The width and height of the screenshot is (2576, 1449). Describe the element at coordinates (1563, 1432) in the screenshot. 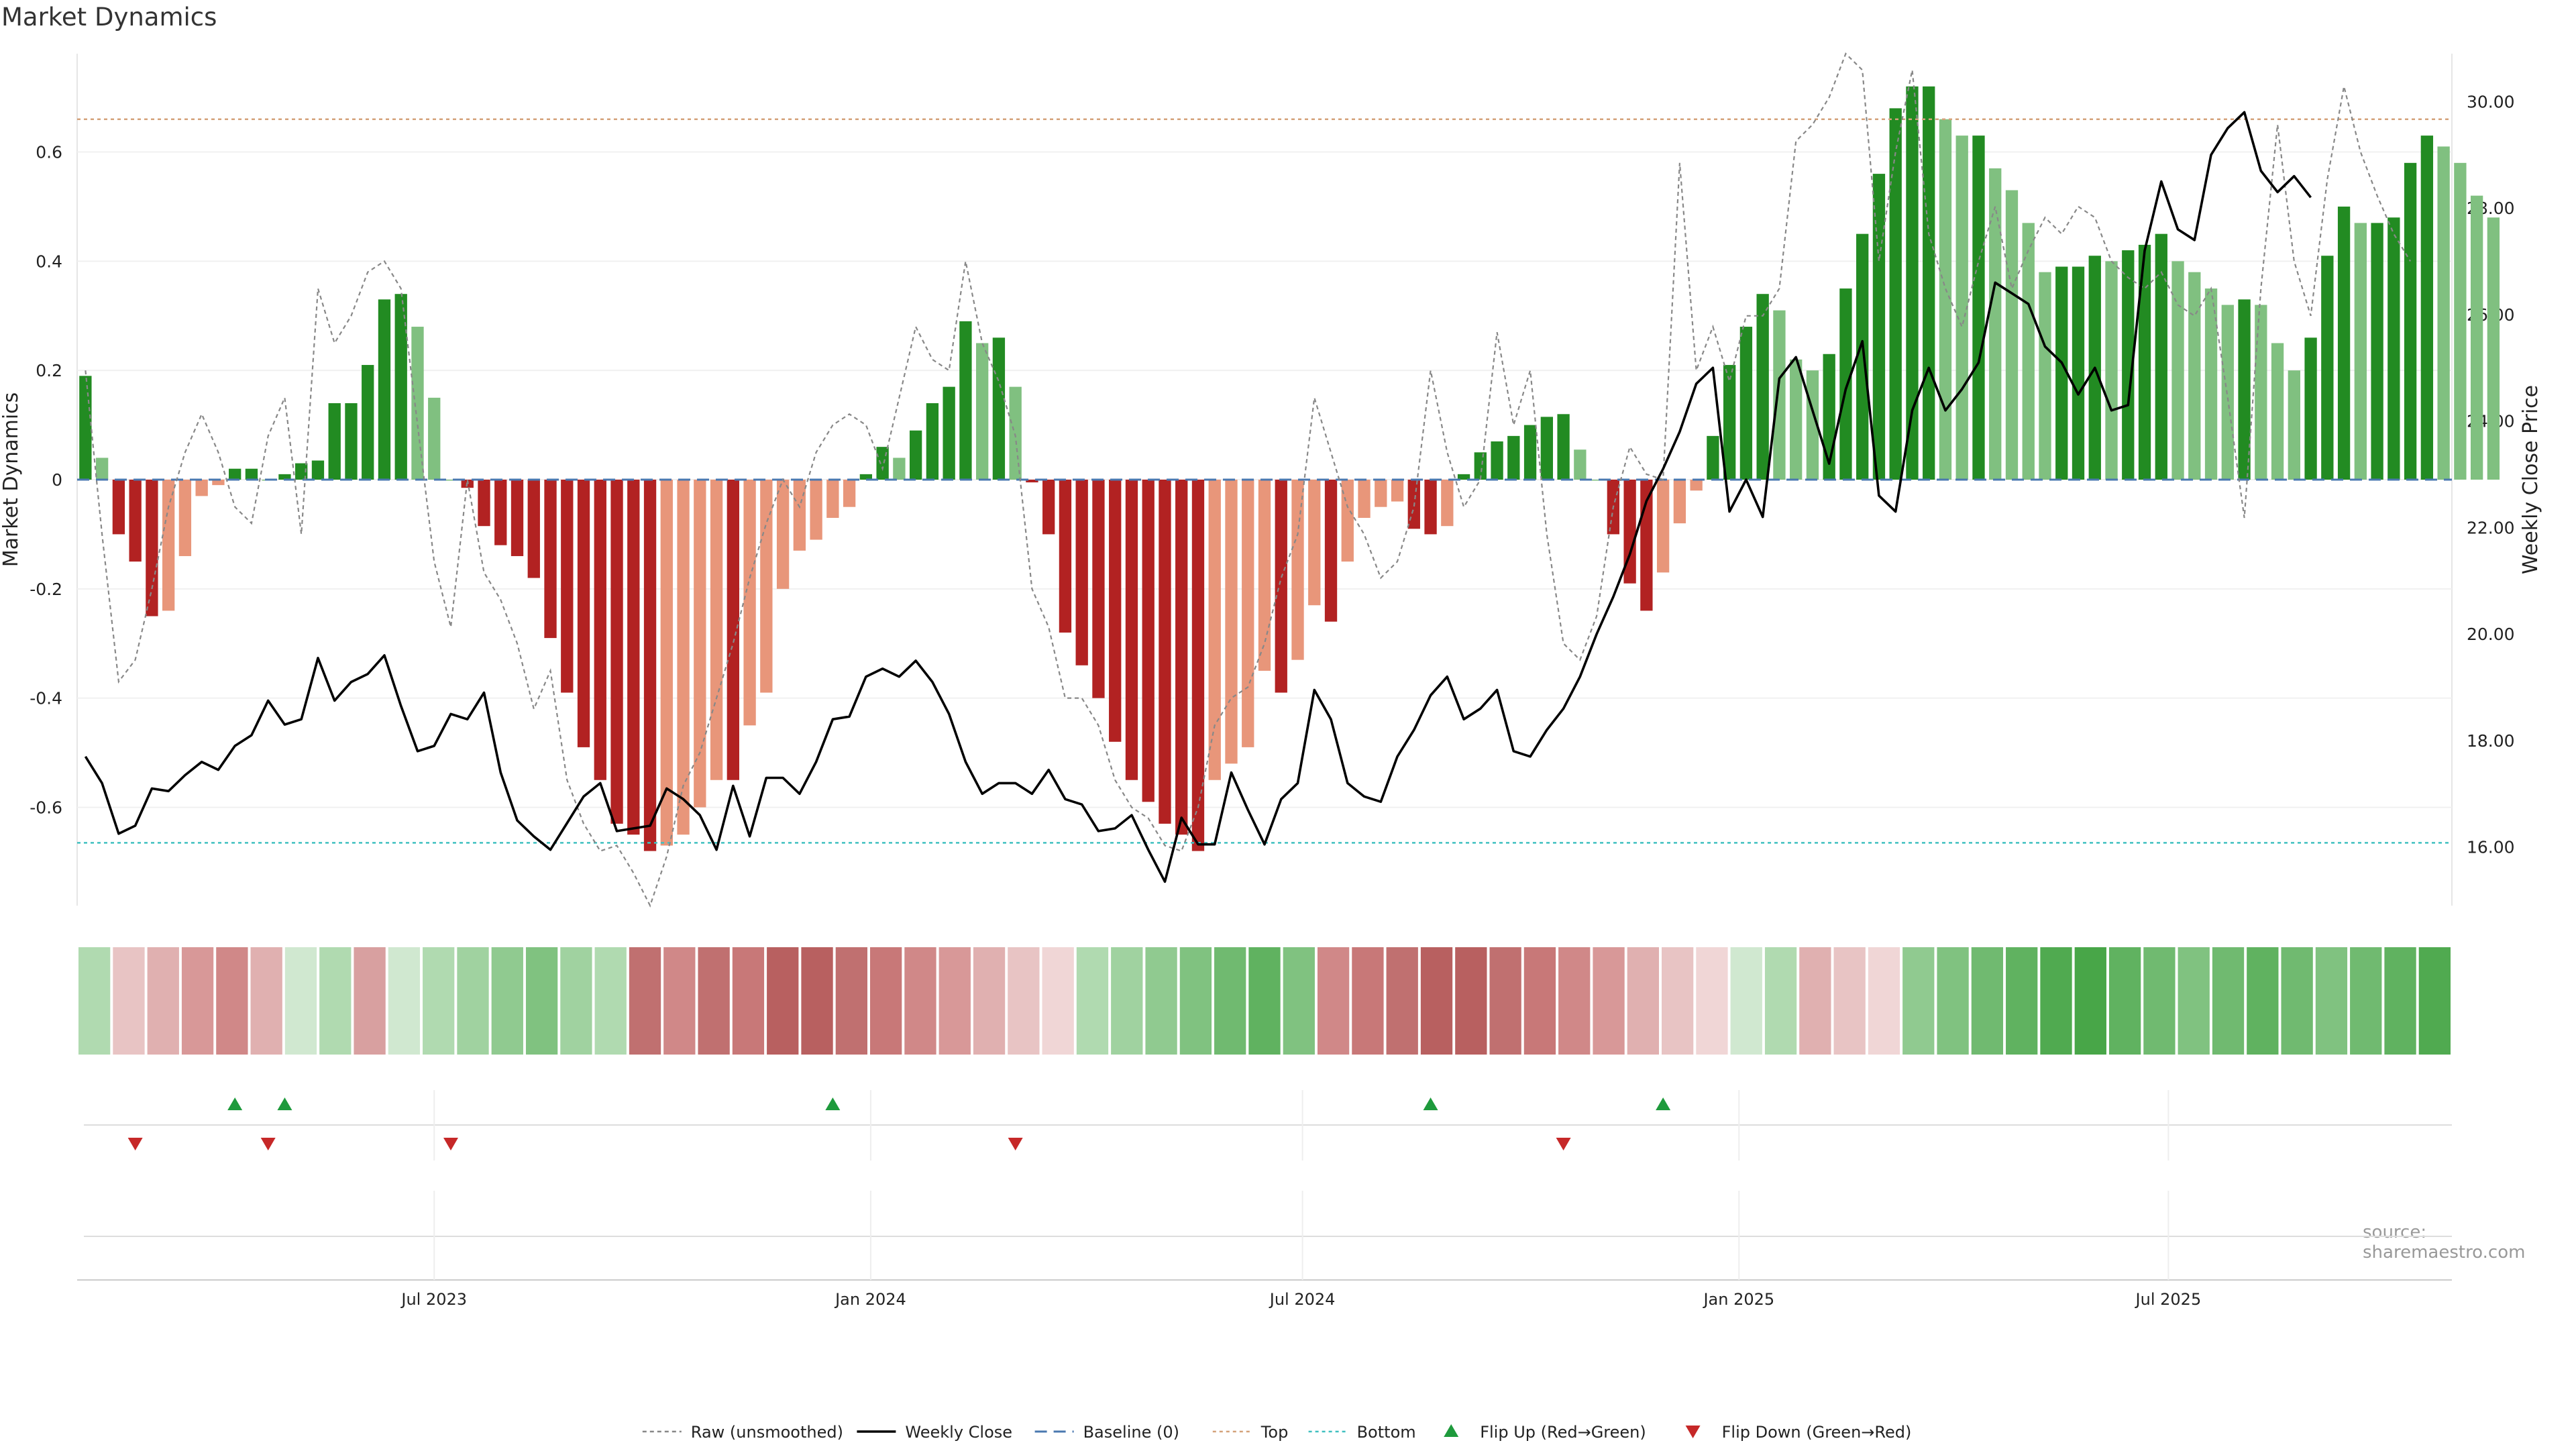

I see `legend-label: Flip Up (Red→Green)` at that location.